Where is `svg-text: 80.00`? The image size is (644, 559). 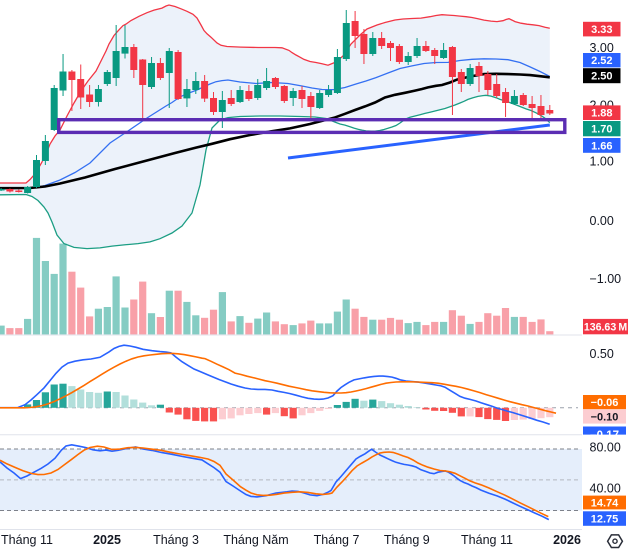 svg-text: 80.00 is located at coordinates (605, 448).